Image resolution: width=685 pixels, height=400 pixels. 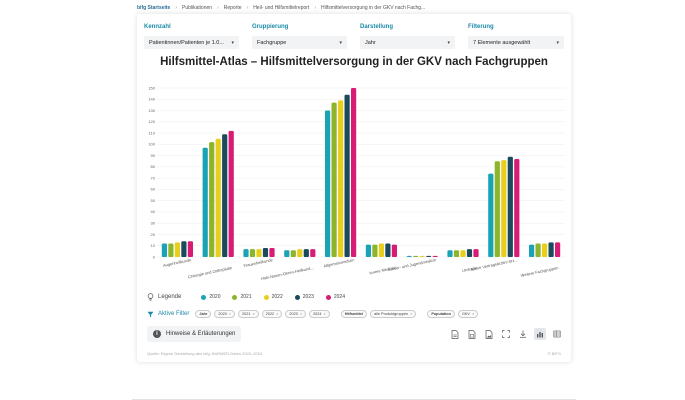 What do you see at coordinates (194, 334) in the screenshot?
I see `notes-button: i Hinweise & Erläuterungen` at bounding box center [194, 334].